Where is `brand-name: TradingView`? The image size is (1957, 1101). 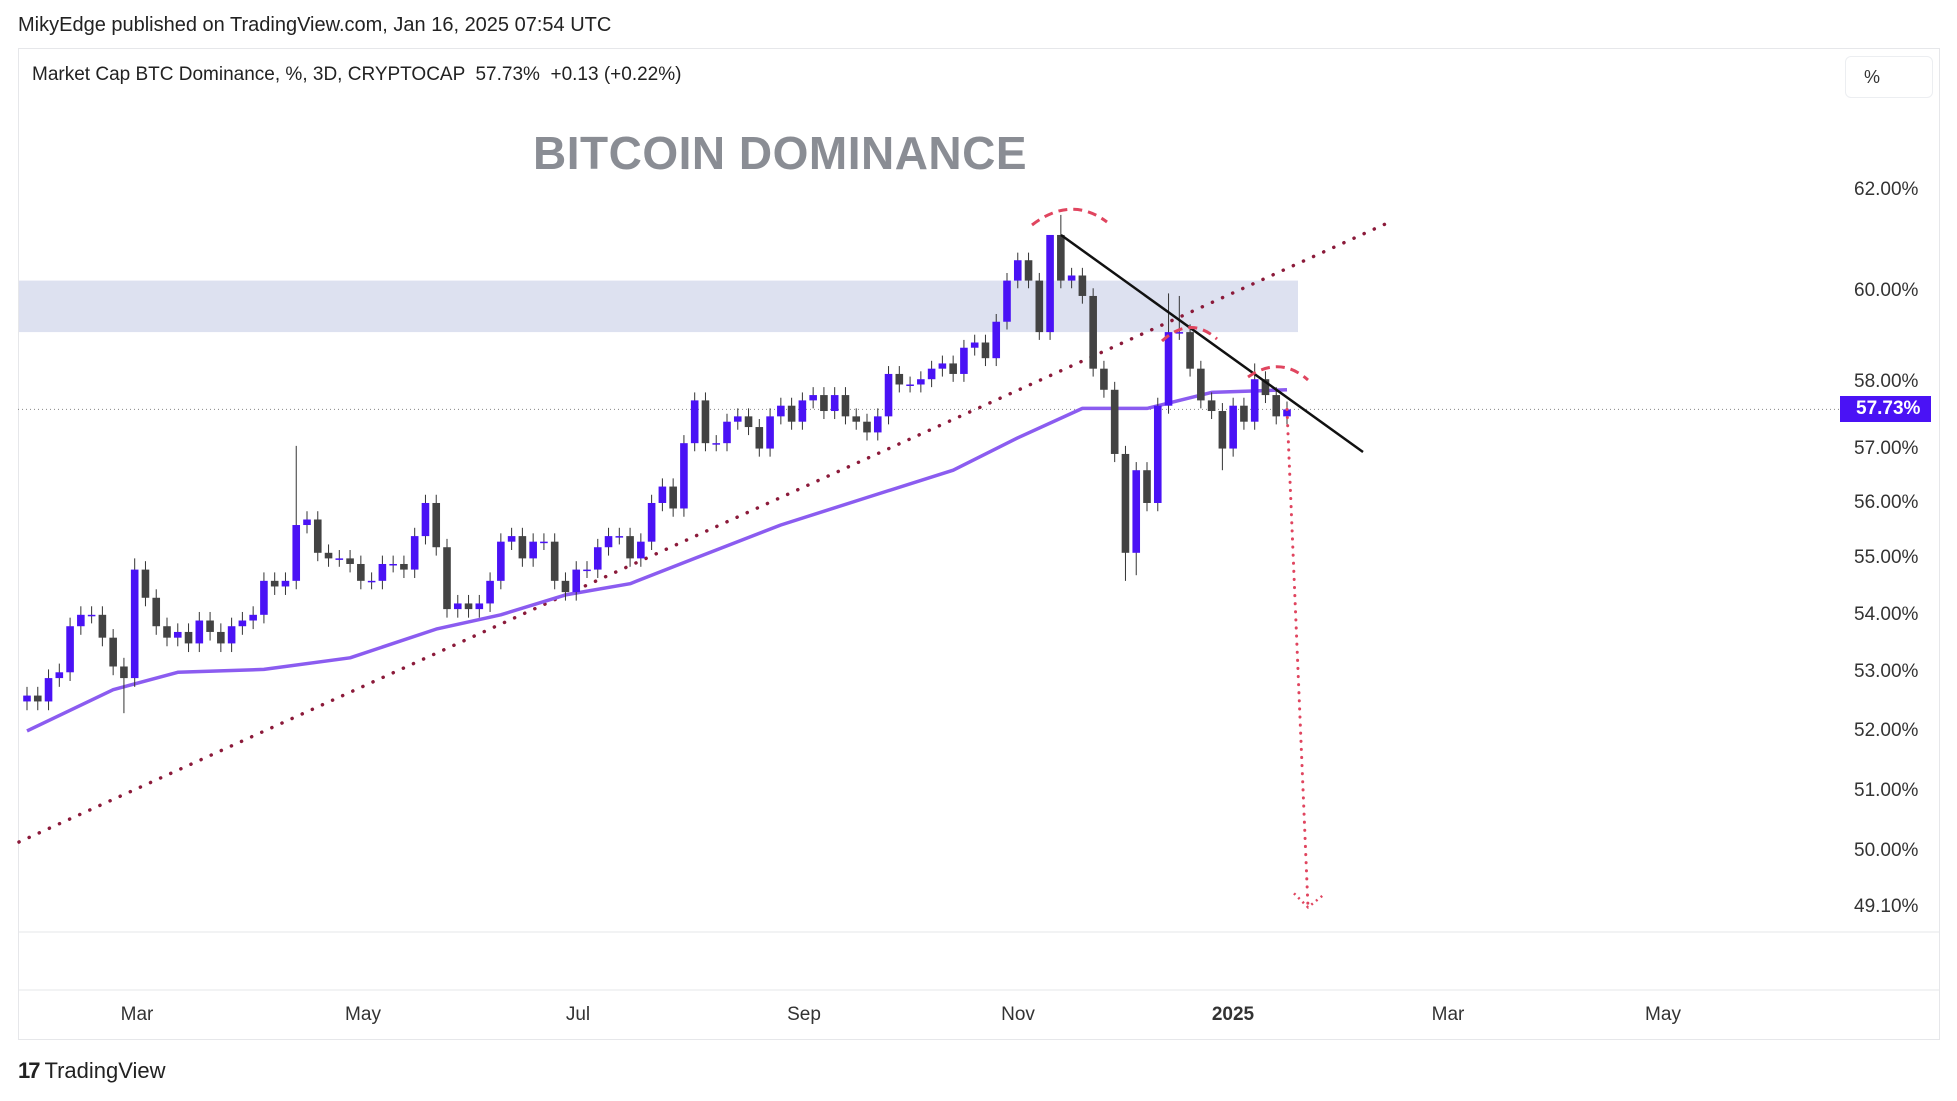
brand-name: TradingView is located at coordinates (105, 1070).